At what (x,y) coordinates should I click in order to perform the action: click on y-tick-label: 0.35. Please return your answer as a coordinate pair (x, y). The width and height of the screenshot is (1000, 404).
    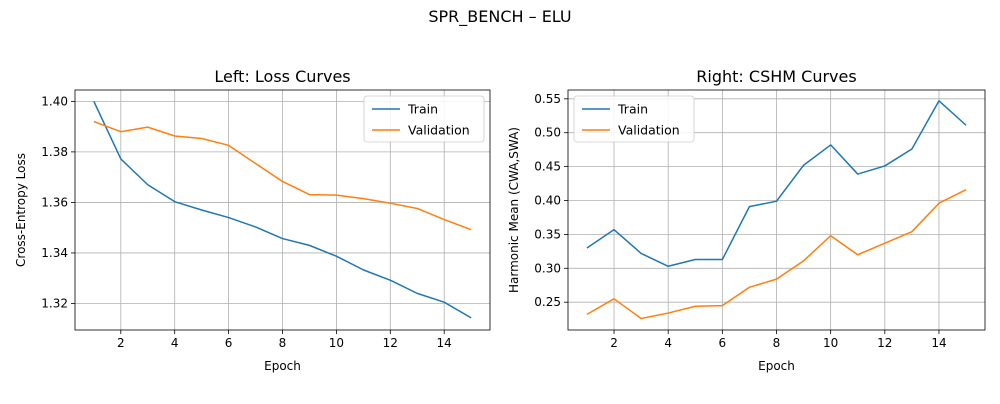
    Looking at the image, I should click on (547, 234).